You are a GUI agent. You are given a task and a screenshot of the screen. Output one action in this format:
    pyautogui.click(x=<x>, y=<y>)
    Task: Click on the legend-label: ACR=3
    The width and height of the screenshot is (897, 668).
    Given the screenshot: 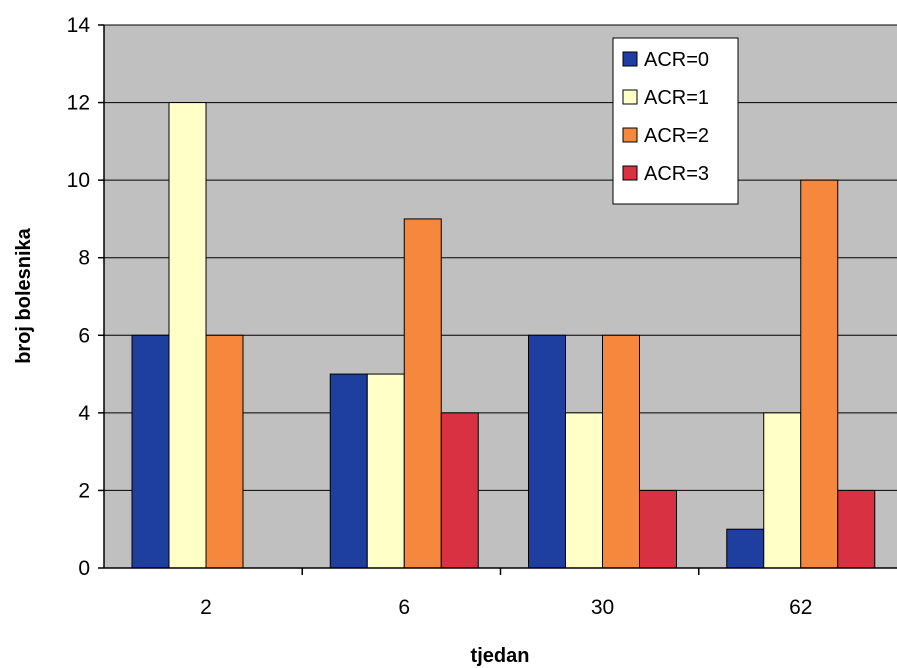 What is the action you would take?
    pyautogui.click(x=676, y=174)
    